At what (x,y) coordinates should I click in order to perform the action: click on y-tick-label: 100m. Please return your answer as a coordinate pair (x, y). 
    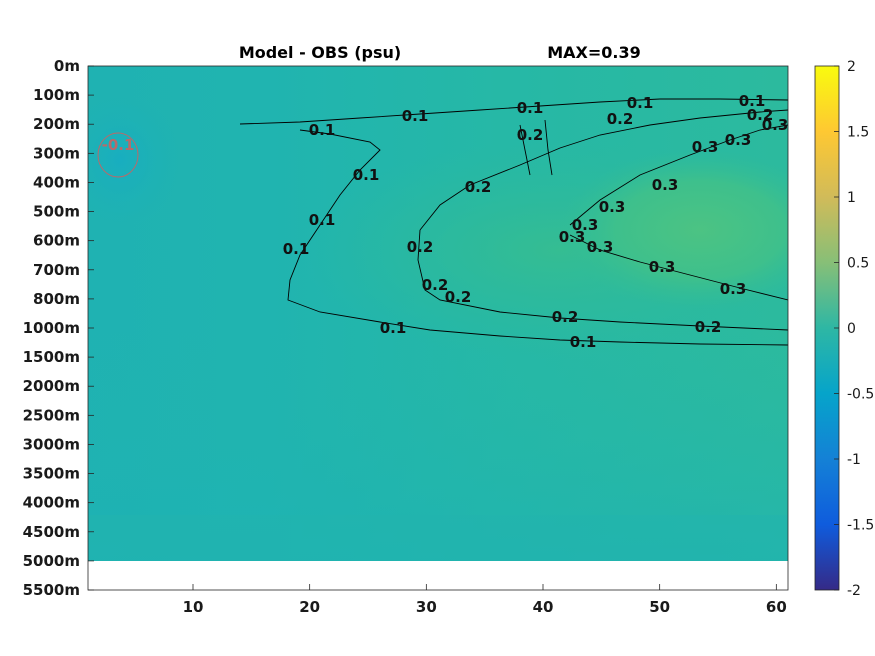
    Looking at the image, I should click on (56, 95).